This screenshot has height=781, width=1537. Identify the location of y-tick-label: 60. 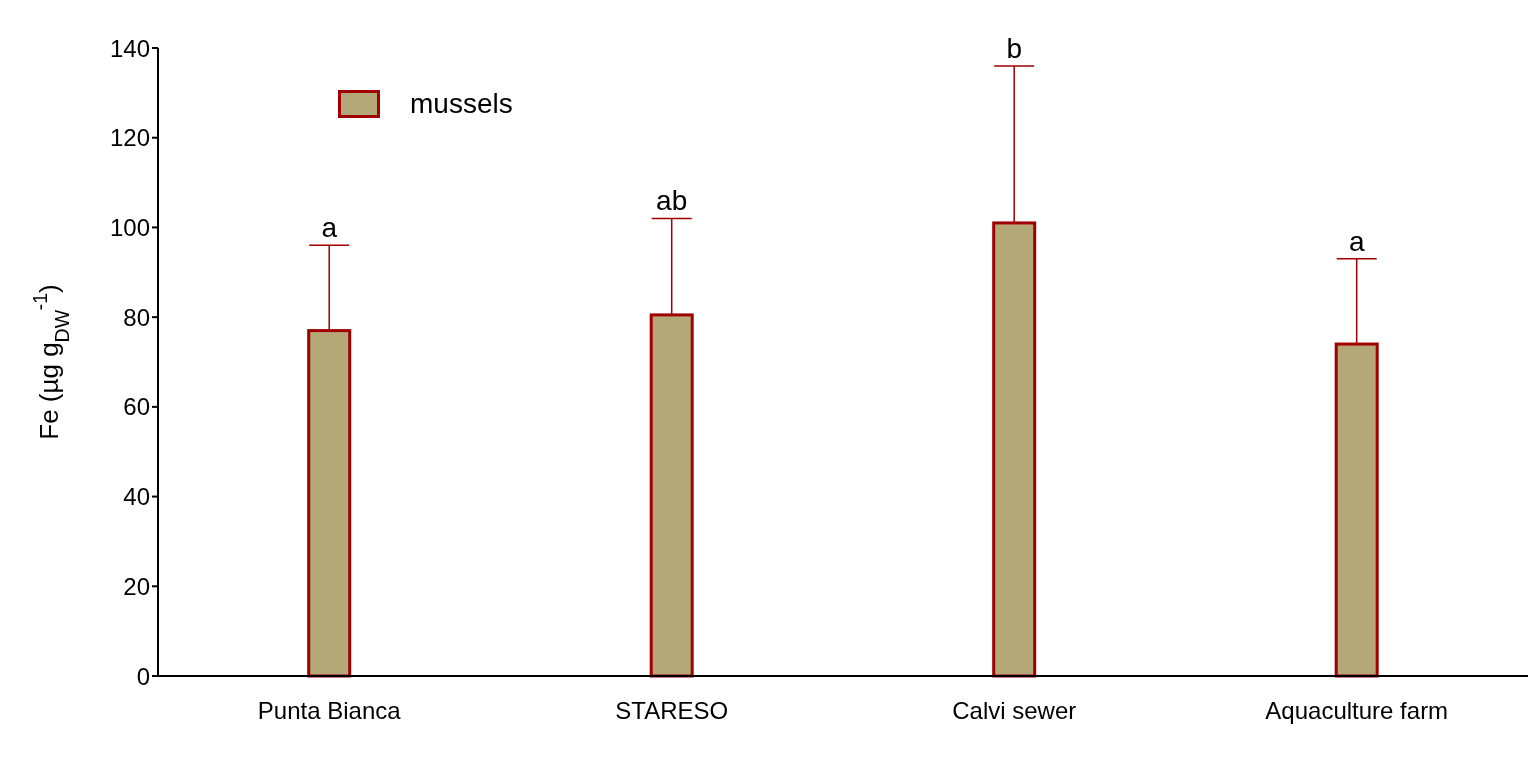
(136, 407).